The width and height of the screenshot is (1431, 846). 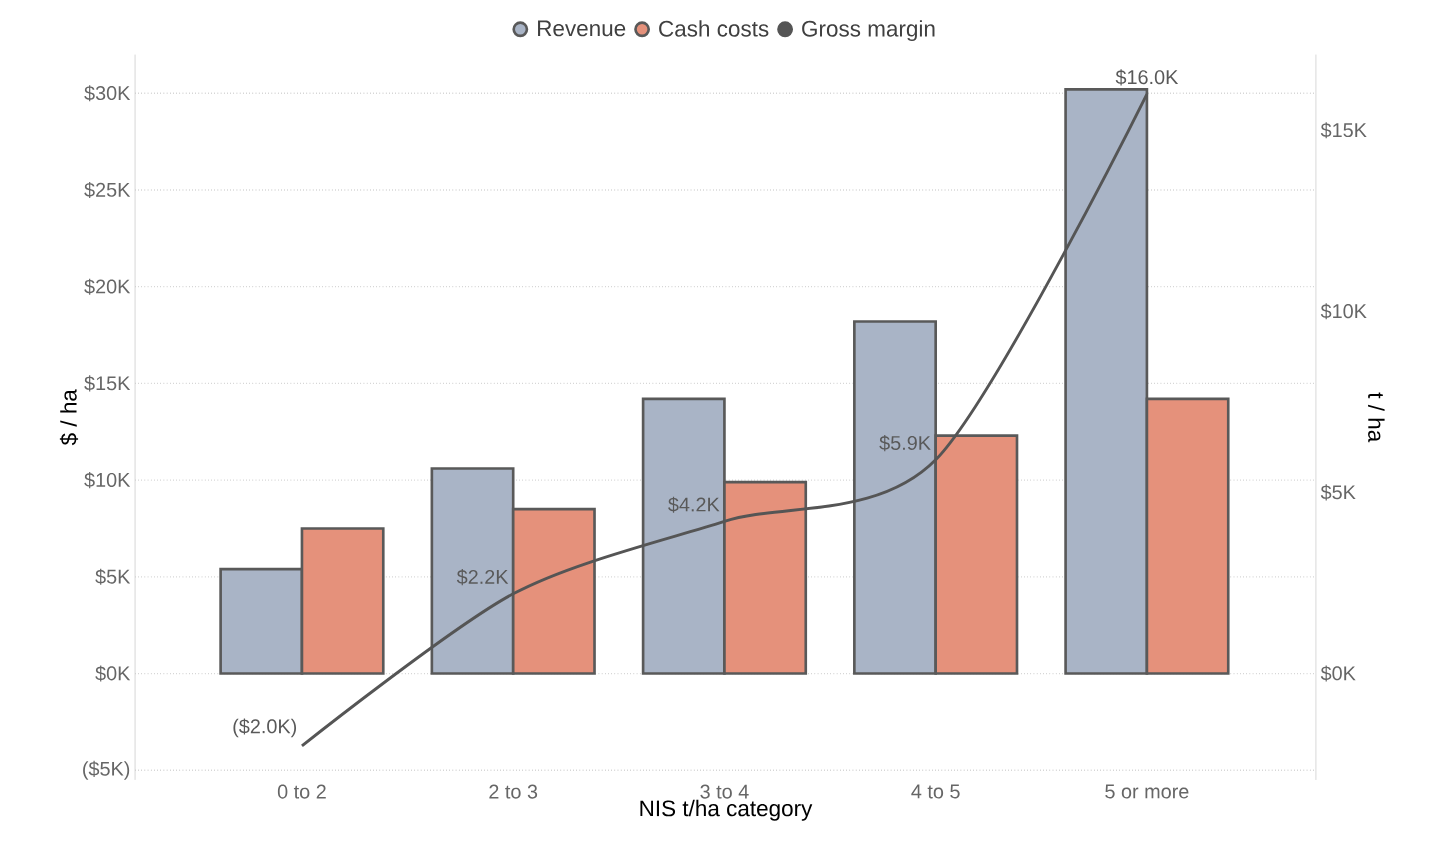 What do you see at coordinates (582, 28) in the screenshot?
I see `legend-label: Revenue` at bounding box center [582, 28].